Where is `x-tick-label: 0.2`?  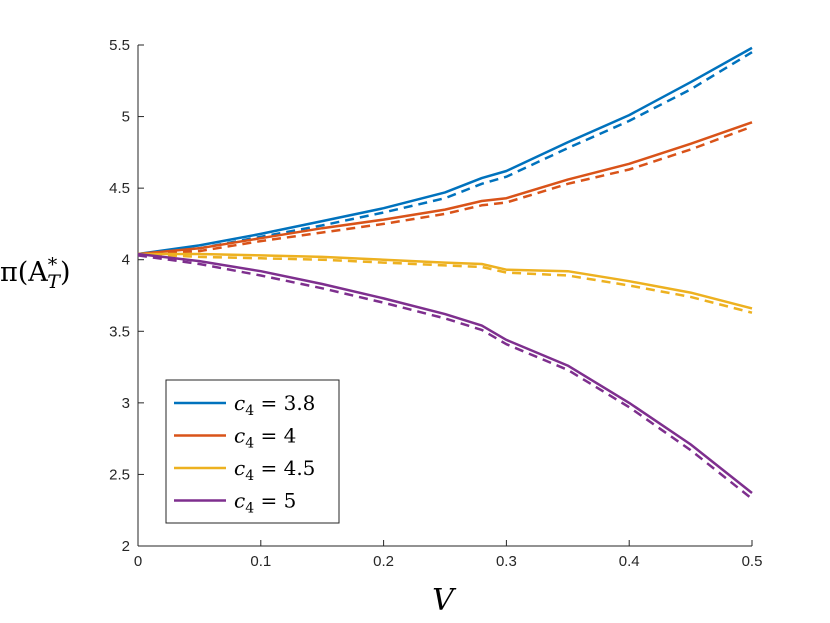 x-tick-label: 0.2 is located at coordinates (383, 561).